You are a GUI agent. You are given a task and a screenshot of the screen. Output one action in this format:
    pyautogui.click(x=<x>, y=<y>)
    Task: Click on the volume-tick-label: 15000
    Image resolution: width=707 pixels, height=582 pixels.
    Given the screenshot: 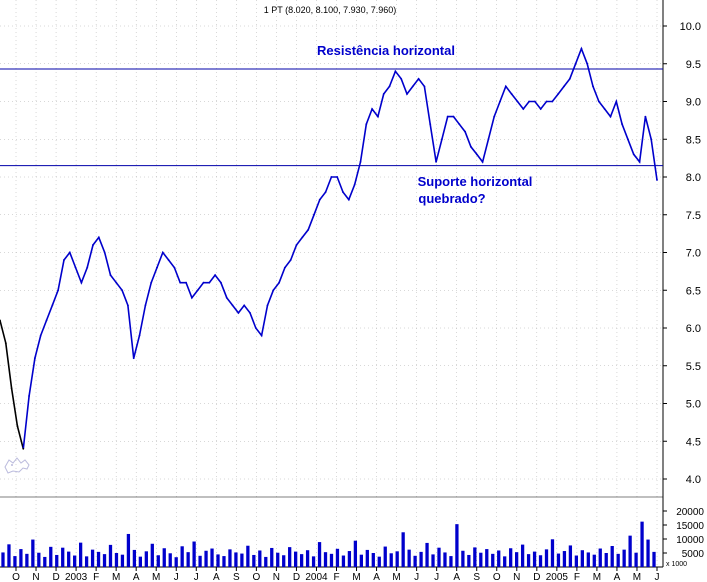 What is the action you would take?
    pyautogui.click(x=690, y=526)
    